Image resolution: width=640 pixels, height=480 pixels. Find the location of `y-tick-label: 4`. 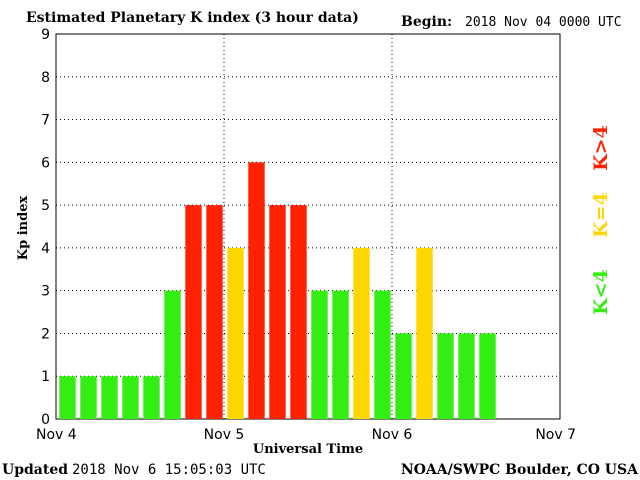

y-tick-label: 4 is located at coordinates (45, 249).